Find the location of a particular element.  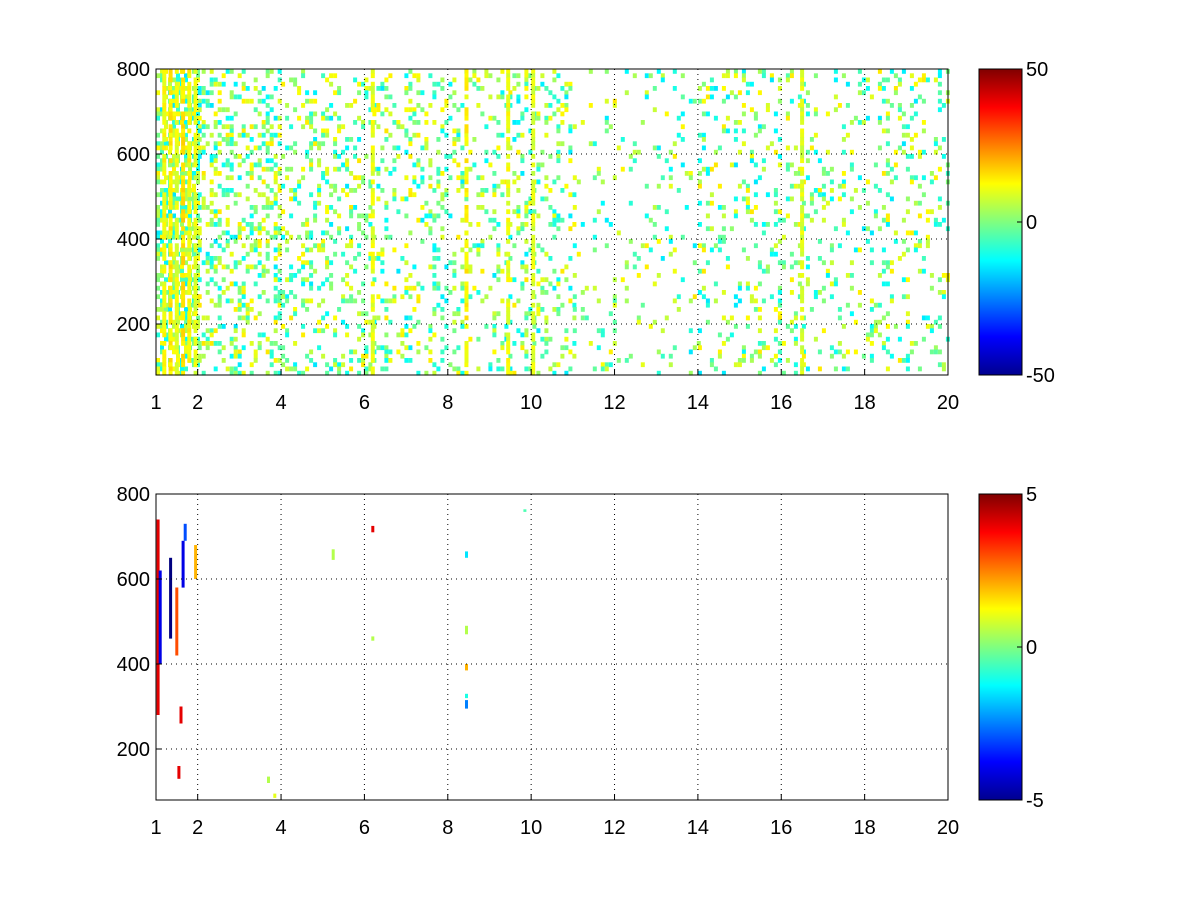

colorbar-tick-label: -50 is located at coordinates (1040, 376).